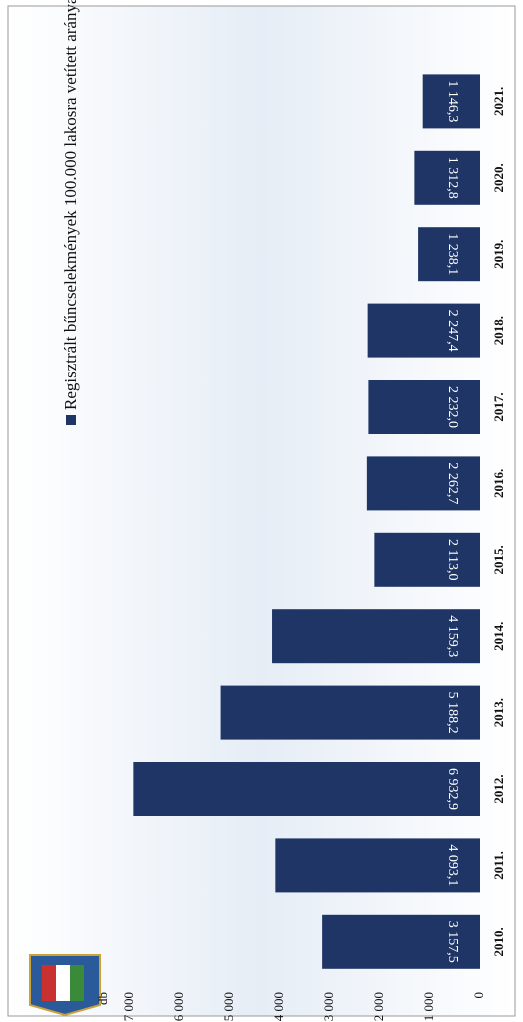 The width and height of the screenshot is (523, 1022). What do you see at coordinates (328, 1006) in the screenshot?
I see `y-tick-label: 3 000` at bounding box center [328, 1006].